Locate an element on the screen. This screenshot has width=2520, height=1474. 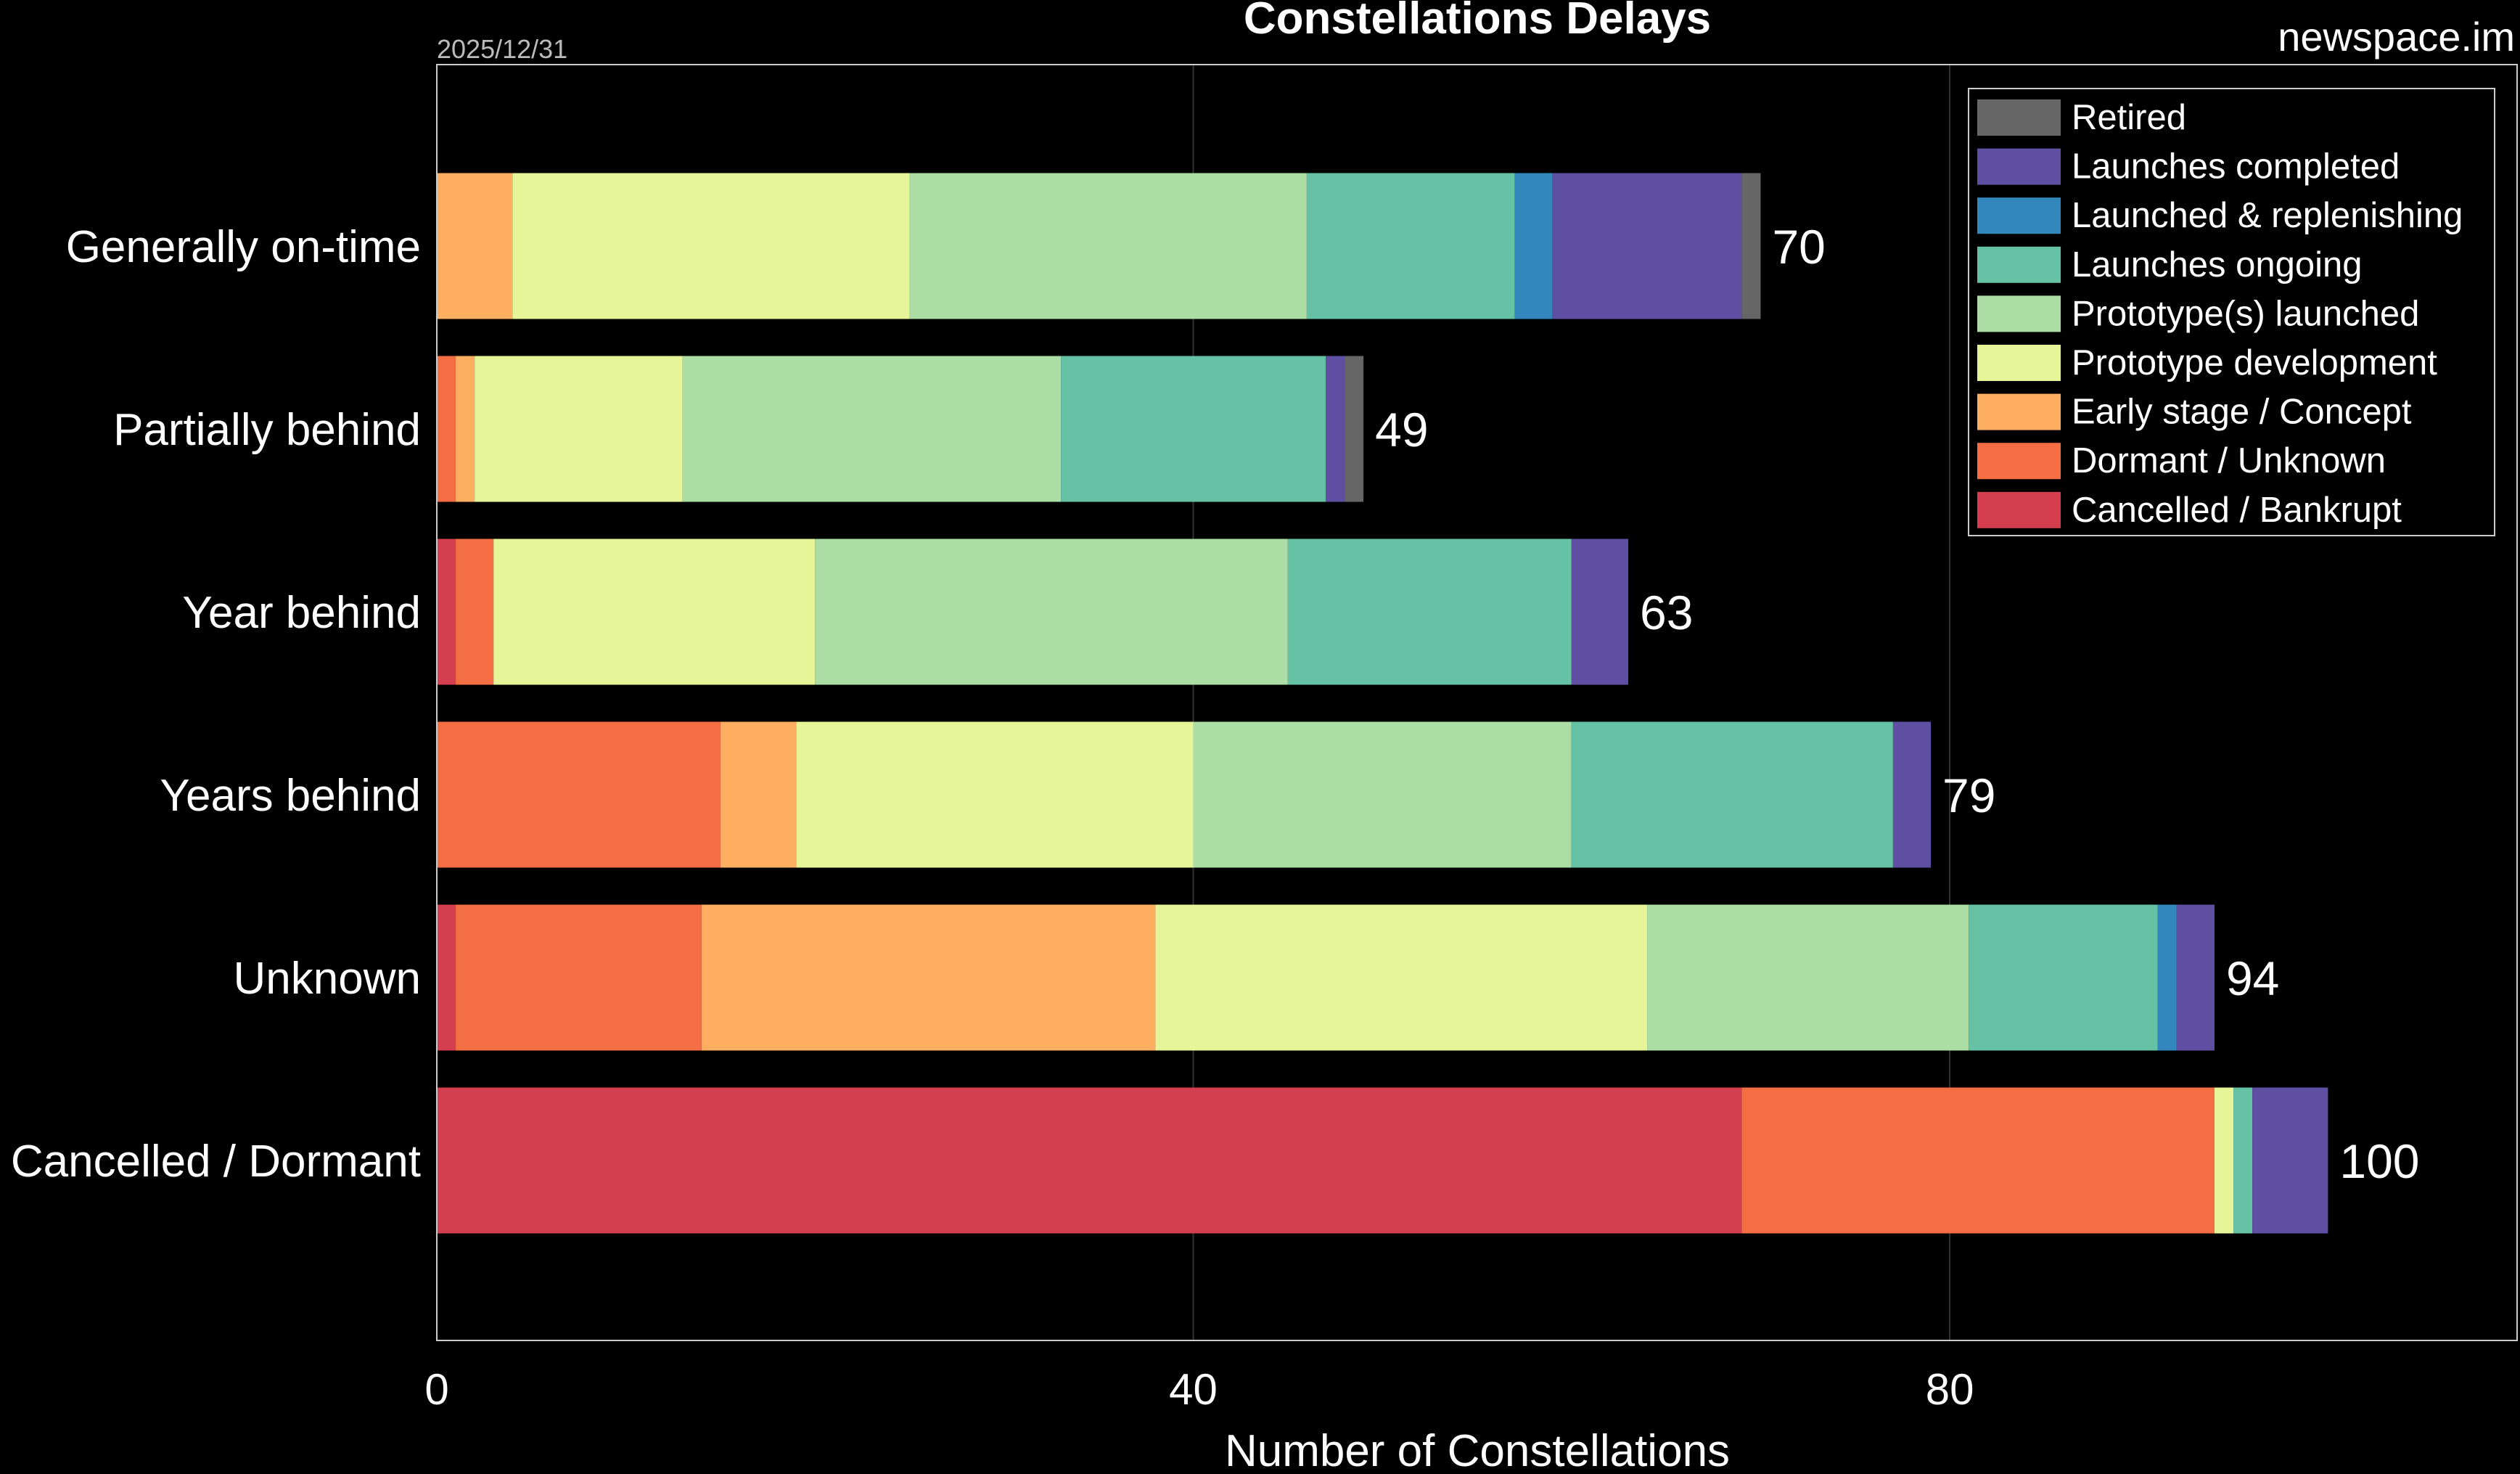
legend-label: Prototype(s) launched is located at coordinates (2245, 313).